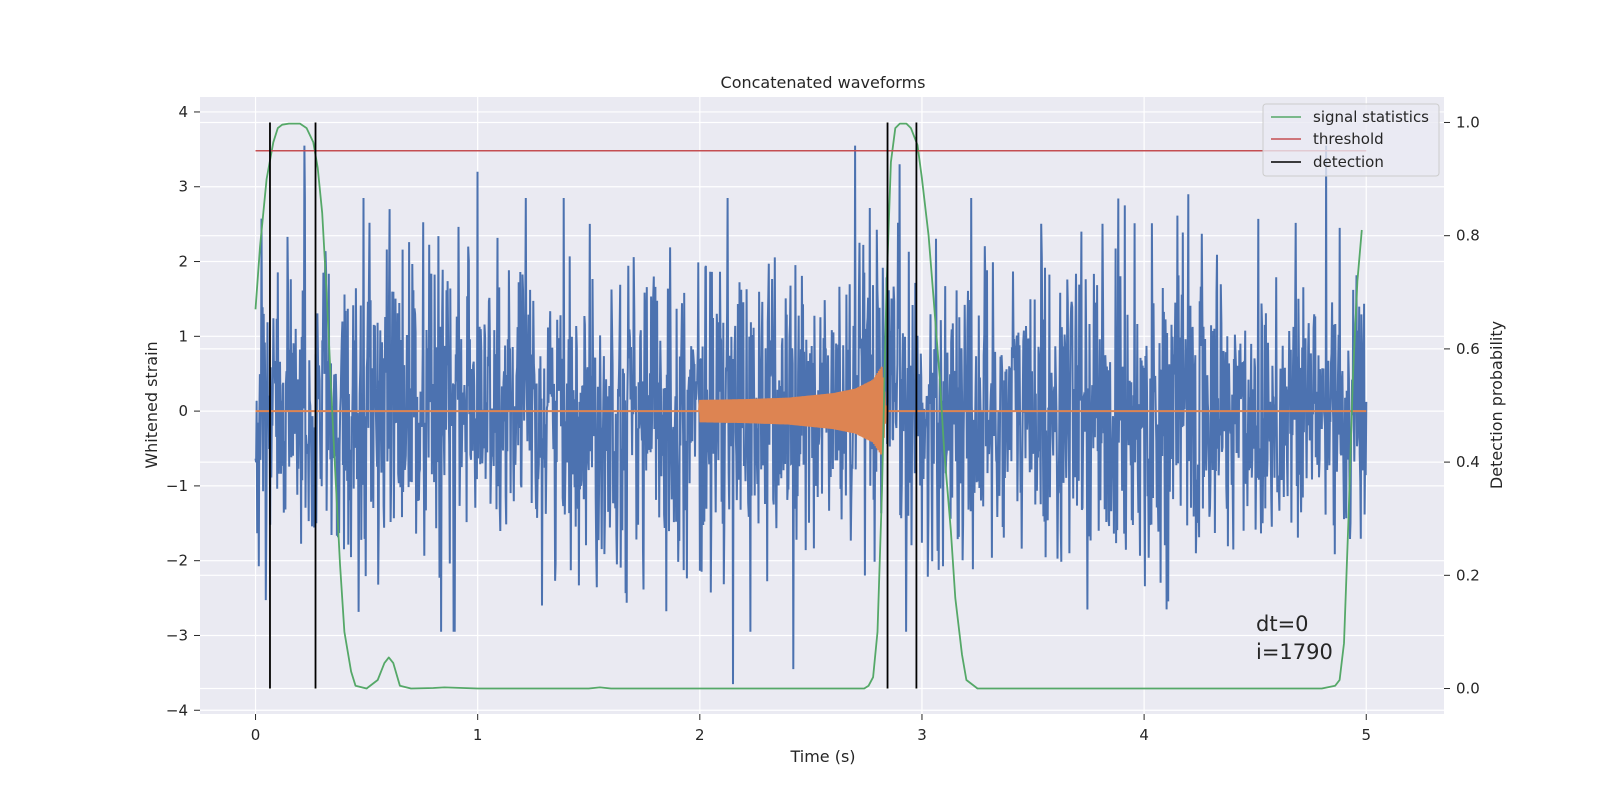 This screenshot has width=1600, height=800. Describe the element at coordinates (1496, 405) in the screenshot. I see `y2-axis-title: Detection probability` at that location.